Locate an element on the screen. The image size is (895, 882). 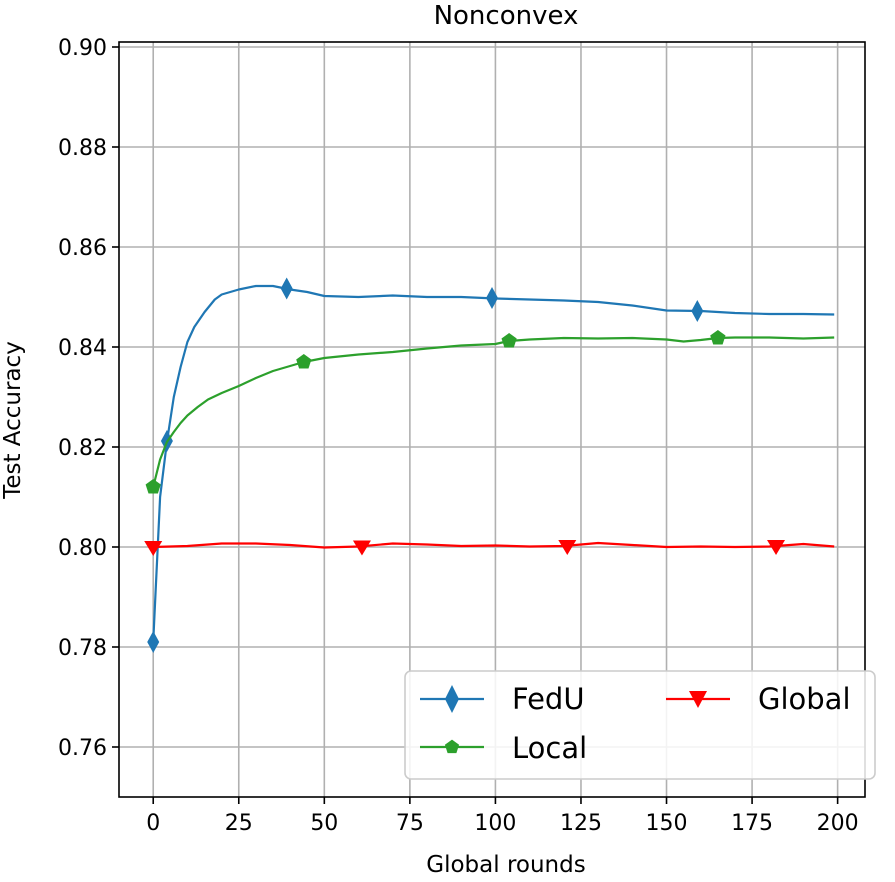
y-tick-label: 0.76 is located at coordinates (82, 748).